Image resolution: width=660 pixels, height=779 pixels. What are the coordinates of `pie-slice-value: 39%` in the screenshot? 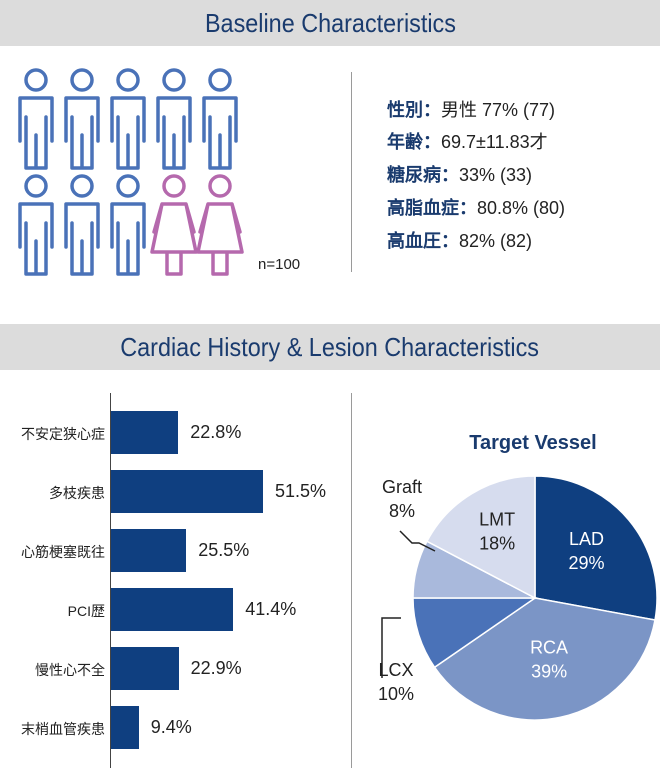 It's located at (549, 672).